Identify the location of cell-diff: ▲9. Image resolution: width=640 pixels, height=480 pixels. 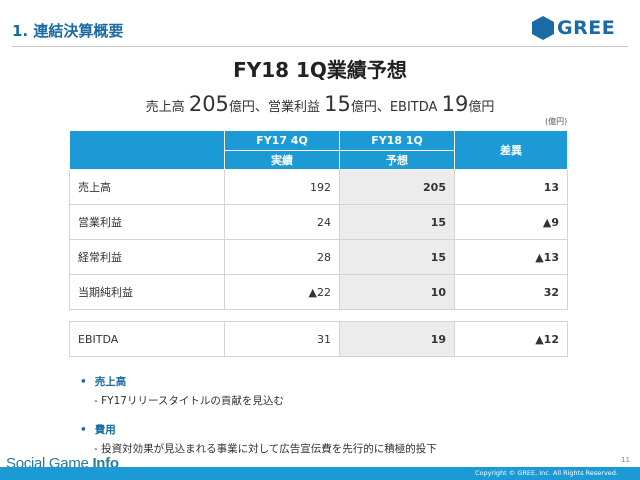
(511, 222).